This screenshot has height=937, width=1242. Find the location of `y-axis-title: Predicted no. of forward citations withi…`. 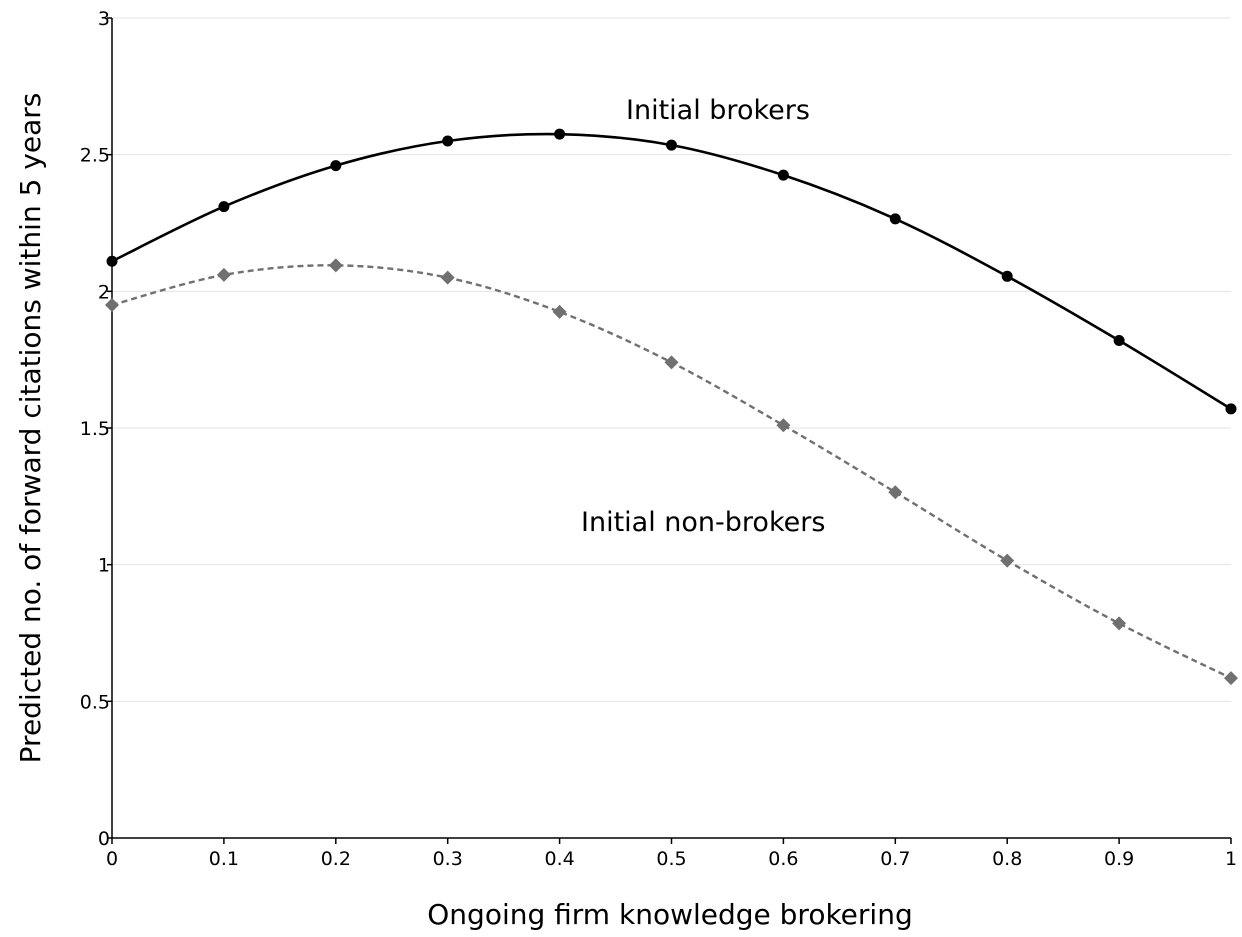

y-axis-title: Predicted no. of forward citations withi… is located at coordinates (30, 428).